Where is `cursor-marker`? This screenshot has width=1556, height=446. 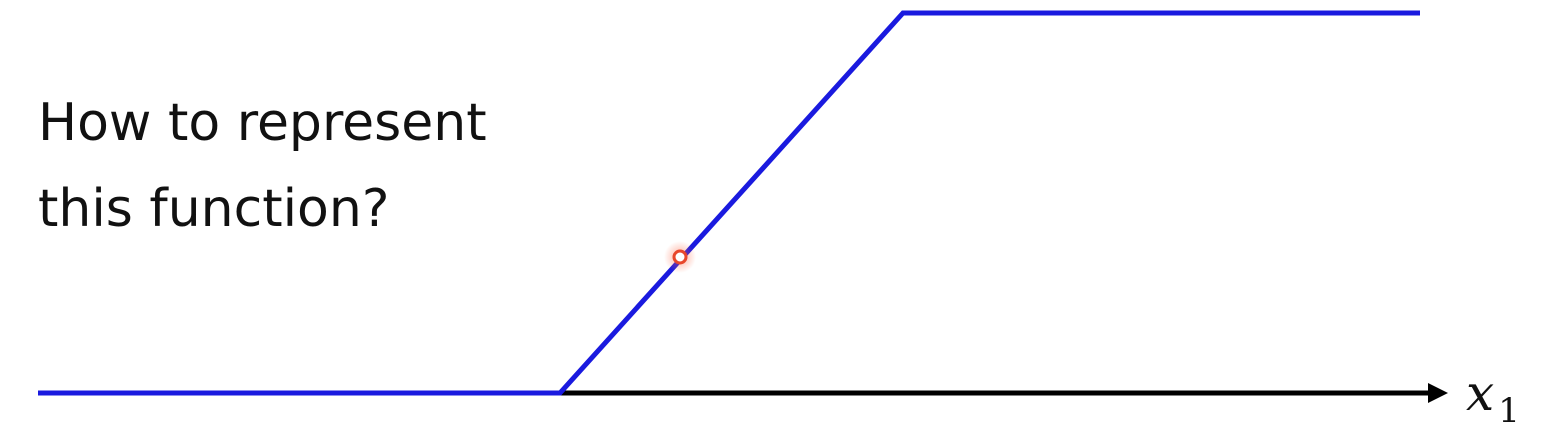 cursor-marker is located at coordinates (680, 257).